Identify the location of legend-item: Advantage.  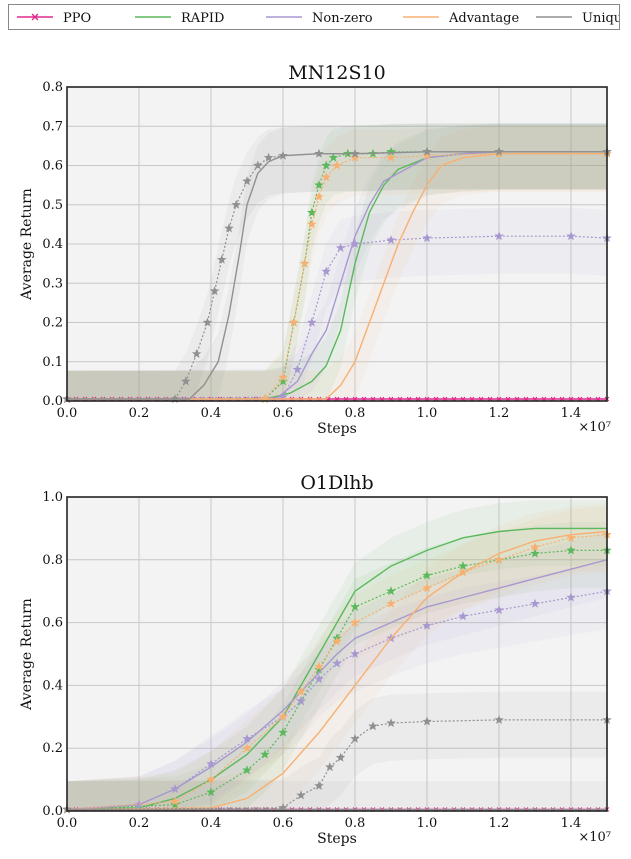
(461, 18).